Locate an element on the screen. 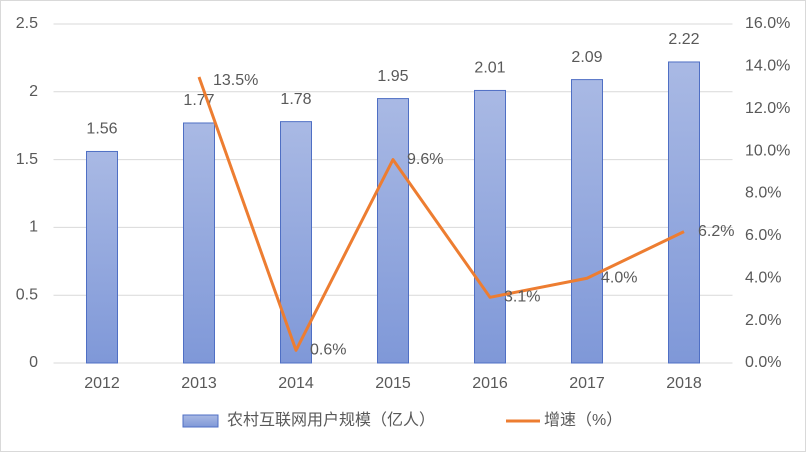 The width and height of the screenshot is (806, 452). x-tick-label: 2013 is located at coordinates (199, 383).